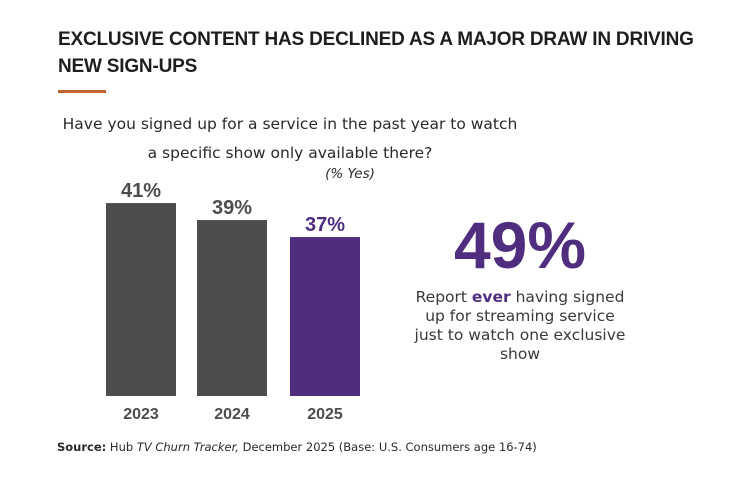 The image size is (753, 480). Describe the element at coordinates (350, 174) in the screenshot. I see `chart-unit: (% Yes)` at that location.